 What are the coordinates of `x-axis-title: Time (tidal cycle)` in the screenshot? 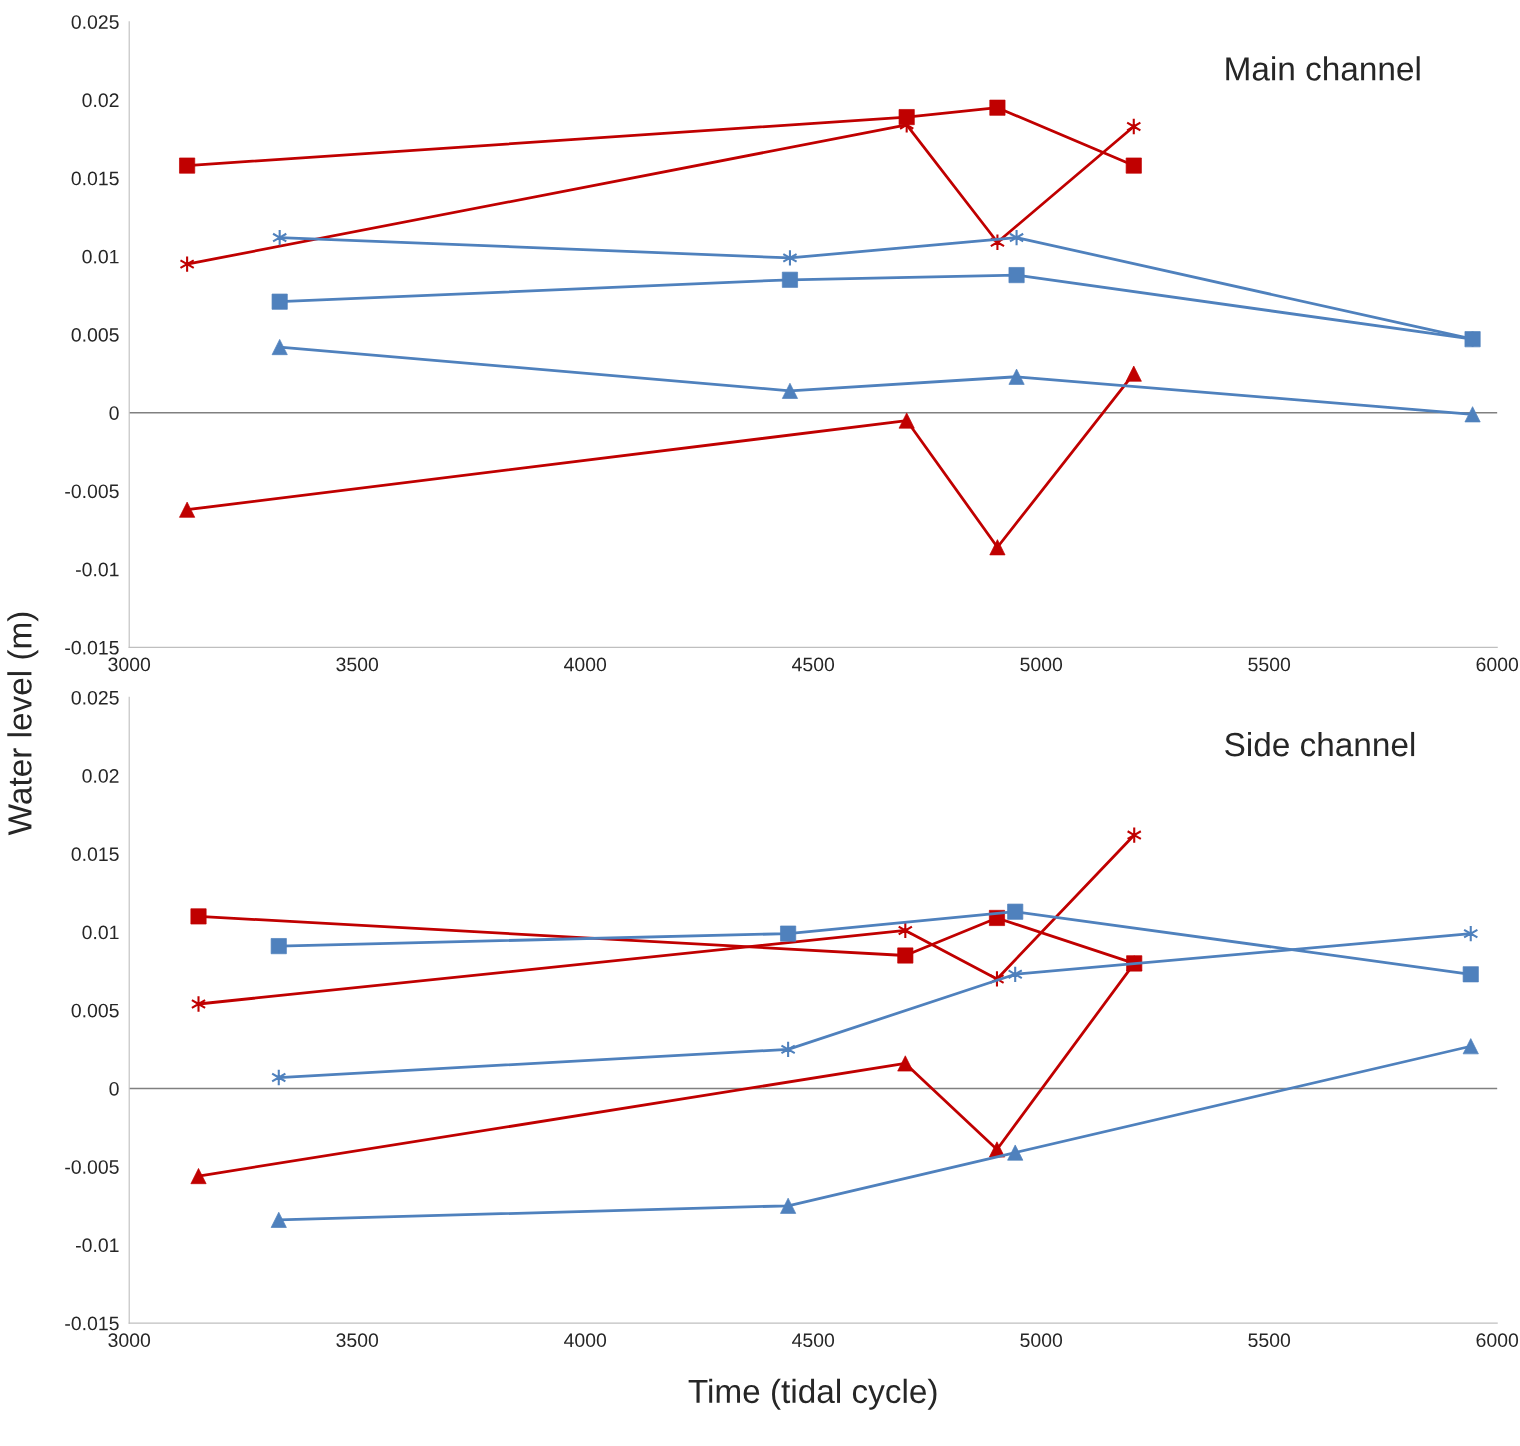 It's located at (812, 1394).